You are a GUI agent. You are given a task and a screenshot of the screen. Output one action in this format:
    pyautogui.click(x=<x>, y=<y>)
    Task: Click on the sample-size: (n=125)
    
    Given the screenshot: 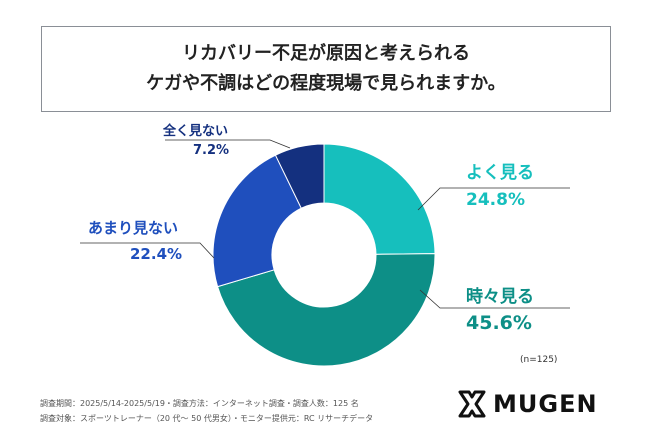 What is the action you would take?
    pyautogui.click(x=539, y=360)
    